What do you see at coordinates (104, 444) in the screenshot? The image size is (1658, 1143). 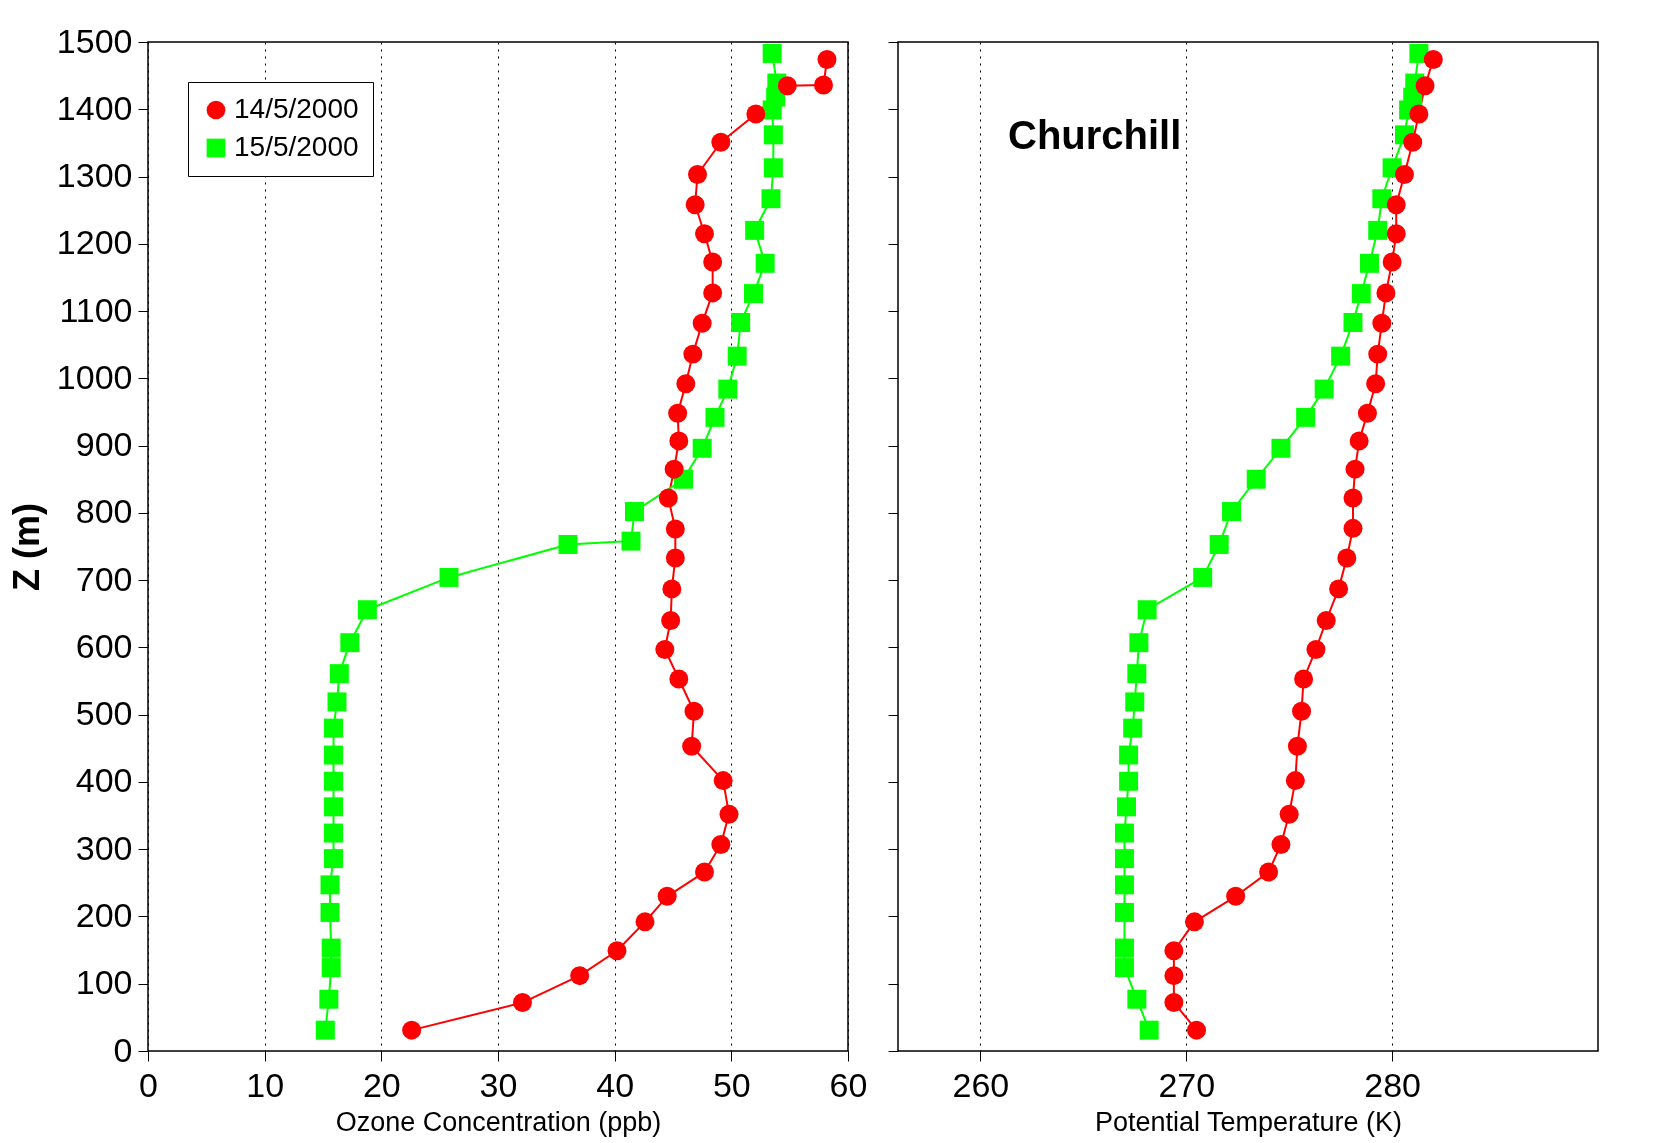 I see `y-tick-label: 900` at bounding box center [104, 444].